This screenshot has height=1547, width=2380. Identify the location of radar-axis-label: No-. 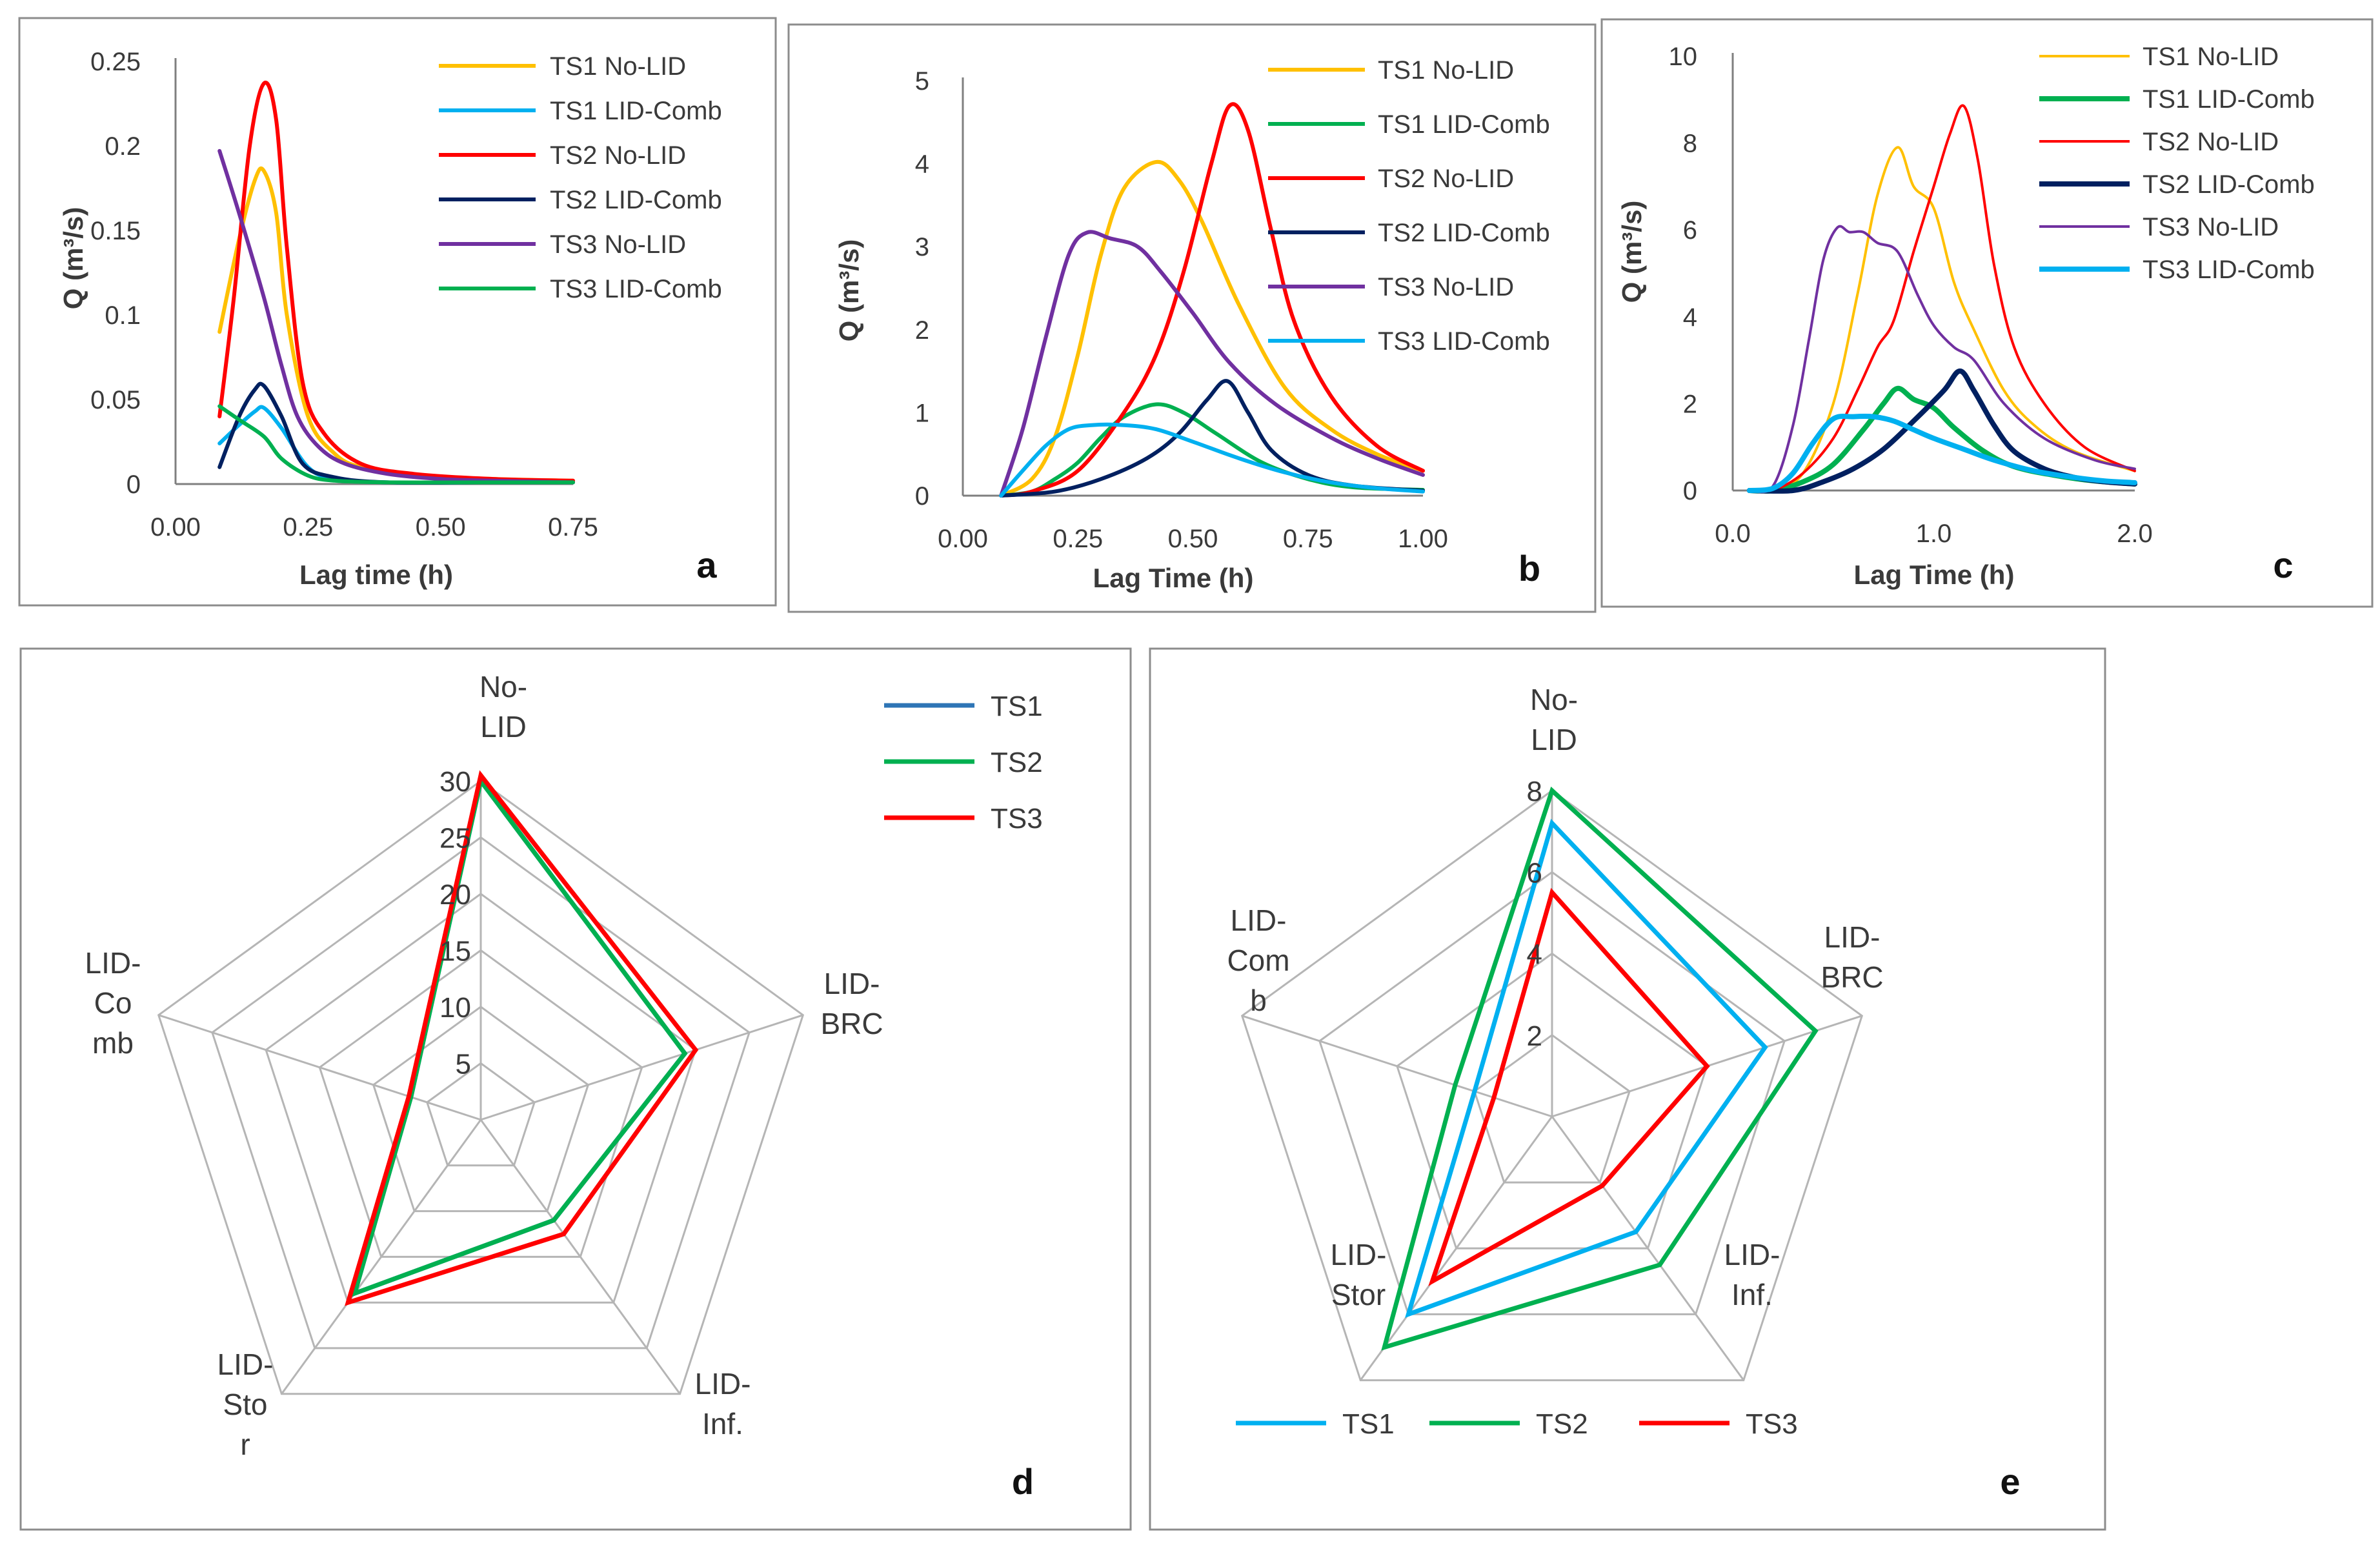
(1554, 700).